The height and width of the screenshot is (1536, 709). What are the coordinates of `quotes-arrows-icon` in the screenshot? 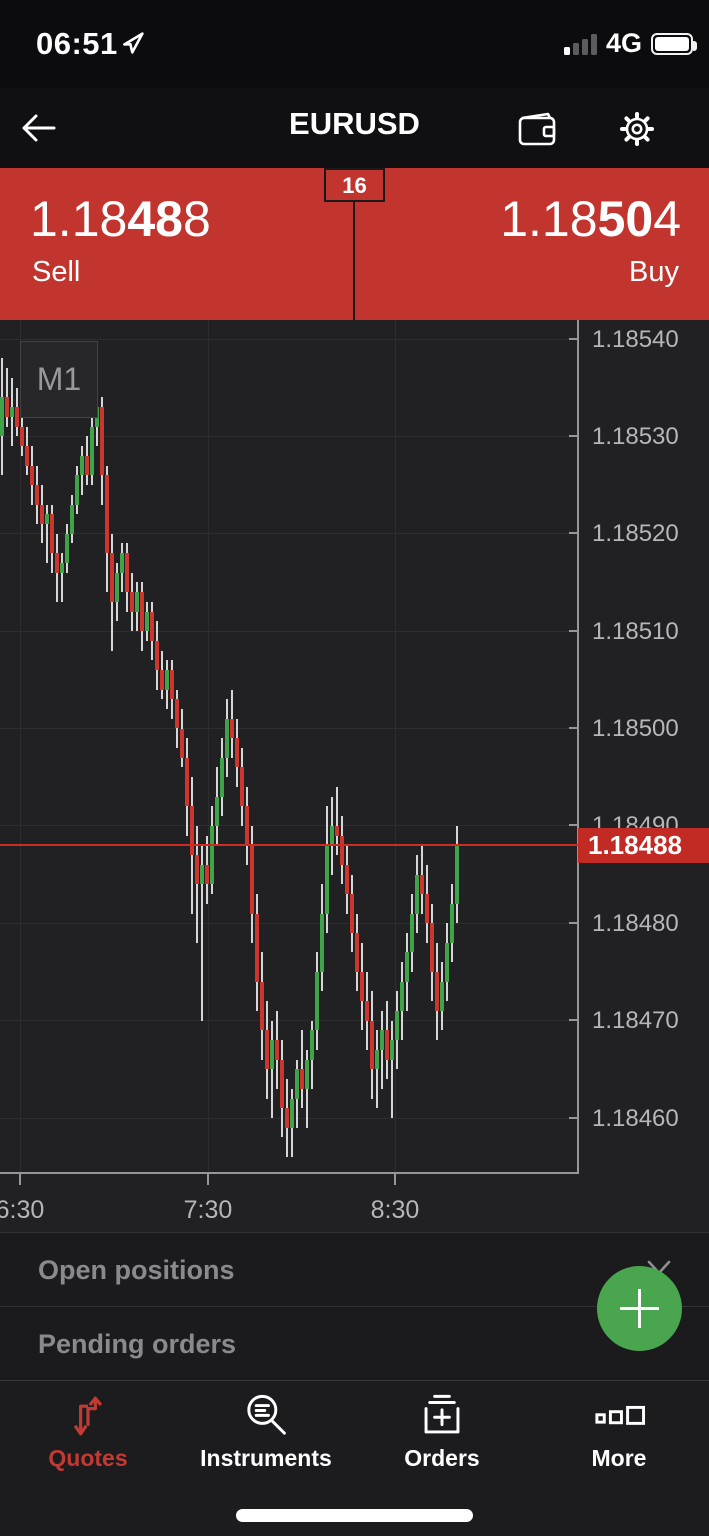 It's located at (88, 1416).